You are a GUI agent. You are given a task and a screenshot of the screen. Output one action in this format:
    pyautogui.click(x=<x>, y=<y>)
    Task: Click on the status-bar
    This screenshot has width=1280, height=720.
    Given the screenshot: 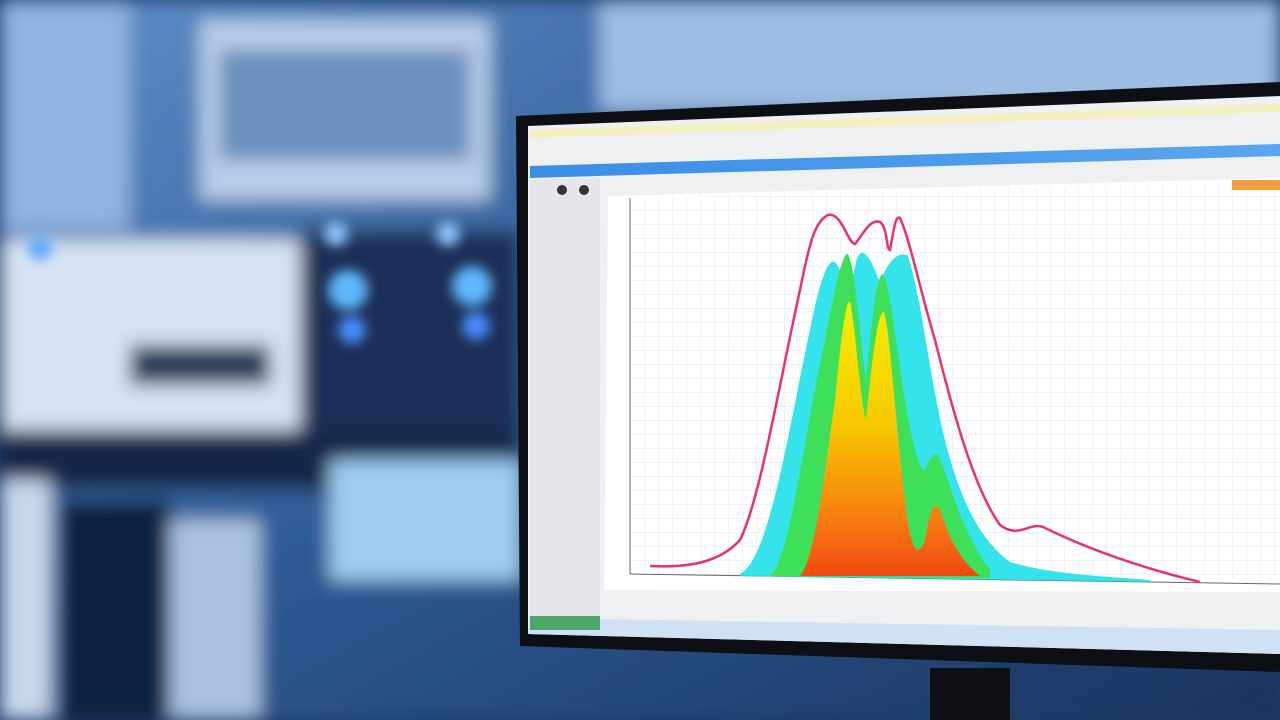 What is the action you would take?
    pyautogui.click(x=904, y=636)
    